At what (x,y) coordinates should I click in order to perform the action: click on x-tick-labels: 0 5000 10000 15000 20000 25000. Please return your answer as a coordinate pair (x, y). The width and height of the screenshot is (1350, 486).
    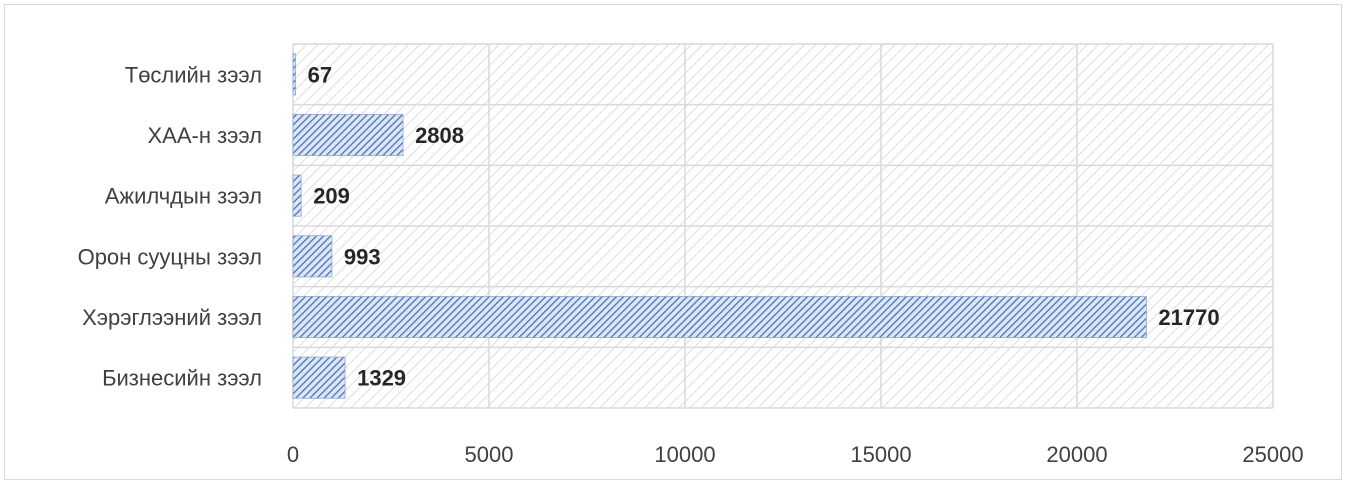
    Looking at the image, I should click on (795, 454).